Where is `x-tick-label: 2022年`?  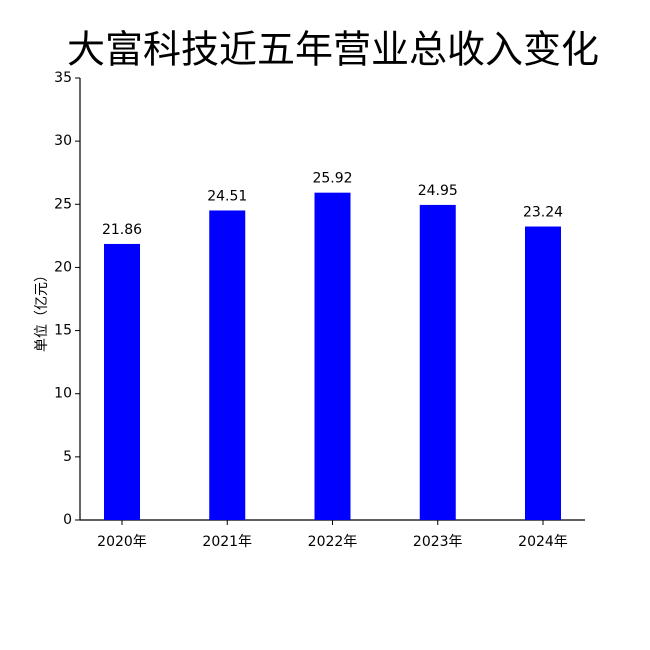 x-tick-label: 2022年 is located at coordinates (333, 542).